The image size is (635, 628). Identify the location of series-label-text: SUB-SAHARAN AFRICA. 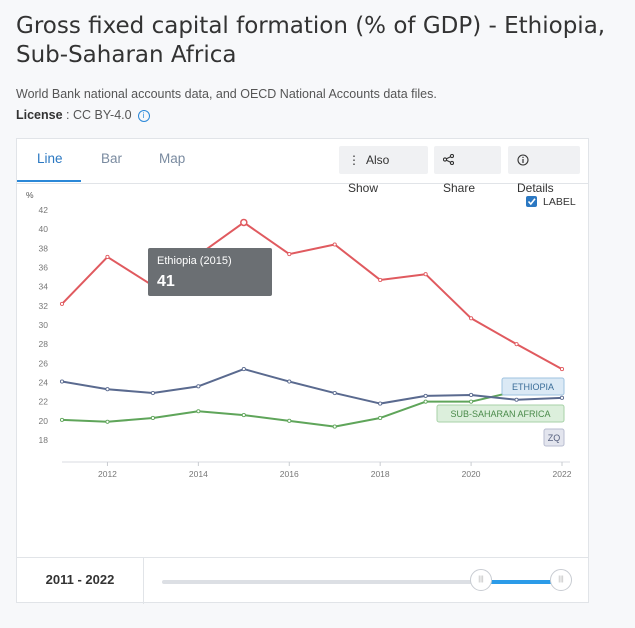
(500, 414).